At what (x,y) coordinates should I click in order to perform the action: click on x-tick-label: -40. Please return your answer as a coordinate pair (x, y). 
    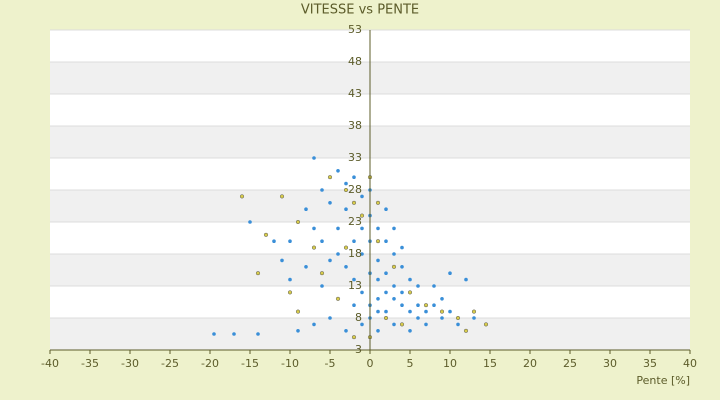
    Looking at the image, I should click on (50, 363).